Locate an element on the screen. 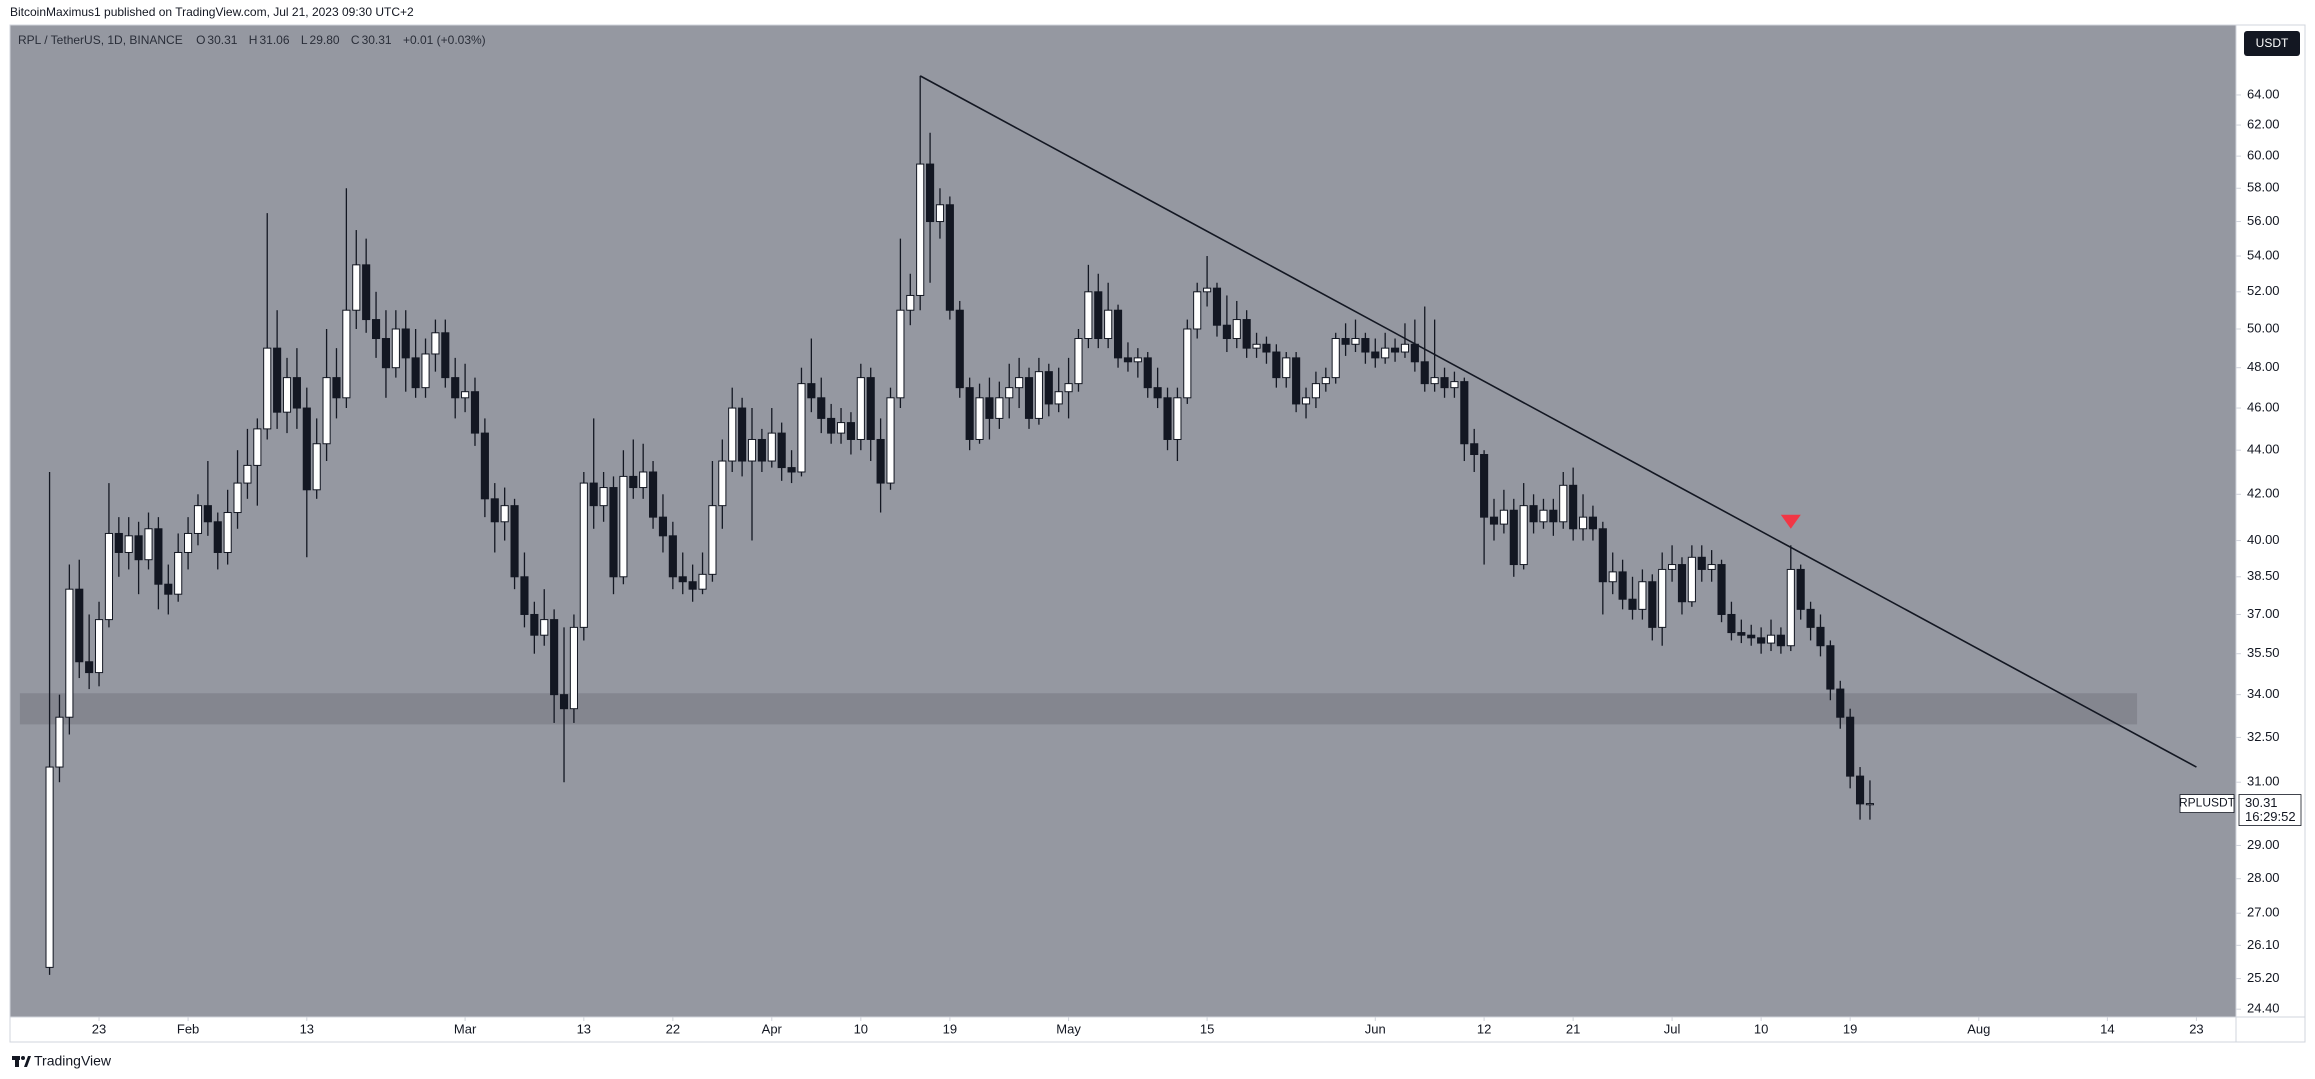 This screenshot has width=2315, height=1079. brand-logo is located at coordinates (21, 1061).